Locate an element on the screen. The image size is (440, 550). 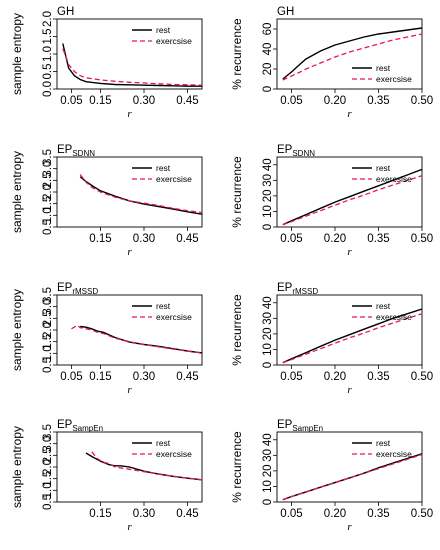
chart-8-y-tick-label: 20 is located at coordinates (268, 470).